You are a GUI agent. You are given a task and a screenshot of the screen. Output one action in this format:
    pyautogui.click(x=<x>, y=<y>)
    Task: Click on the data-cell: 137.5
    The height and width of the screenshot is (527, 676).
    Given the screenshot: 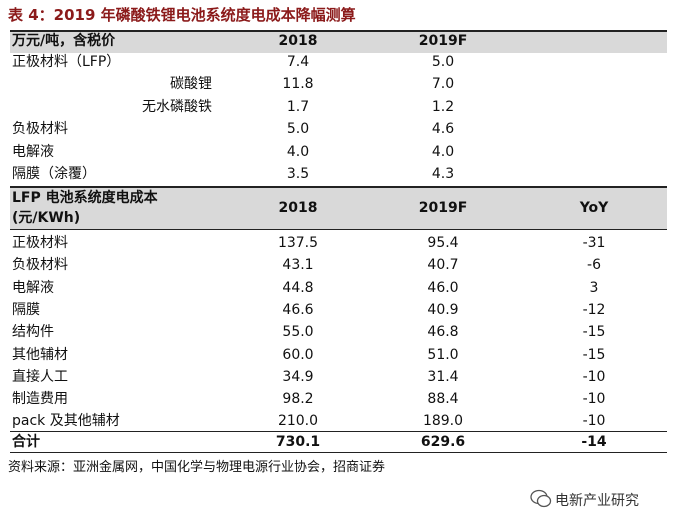 What is the action you would take?
    pyautogui.click(x=298, y=243)
    